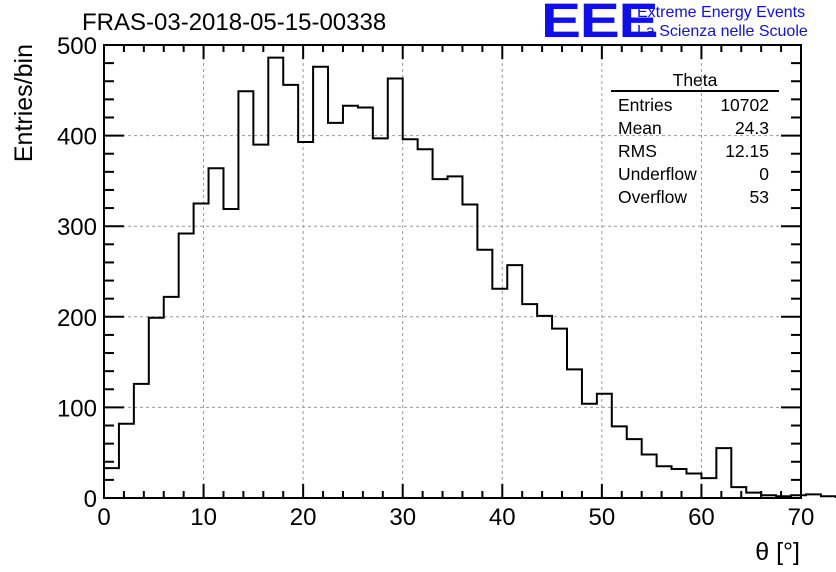 The width and height of the screenshot is (836, 572). I want to click on stats-row-overflow: Overflow 53, so click(695, 197).